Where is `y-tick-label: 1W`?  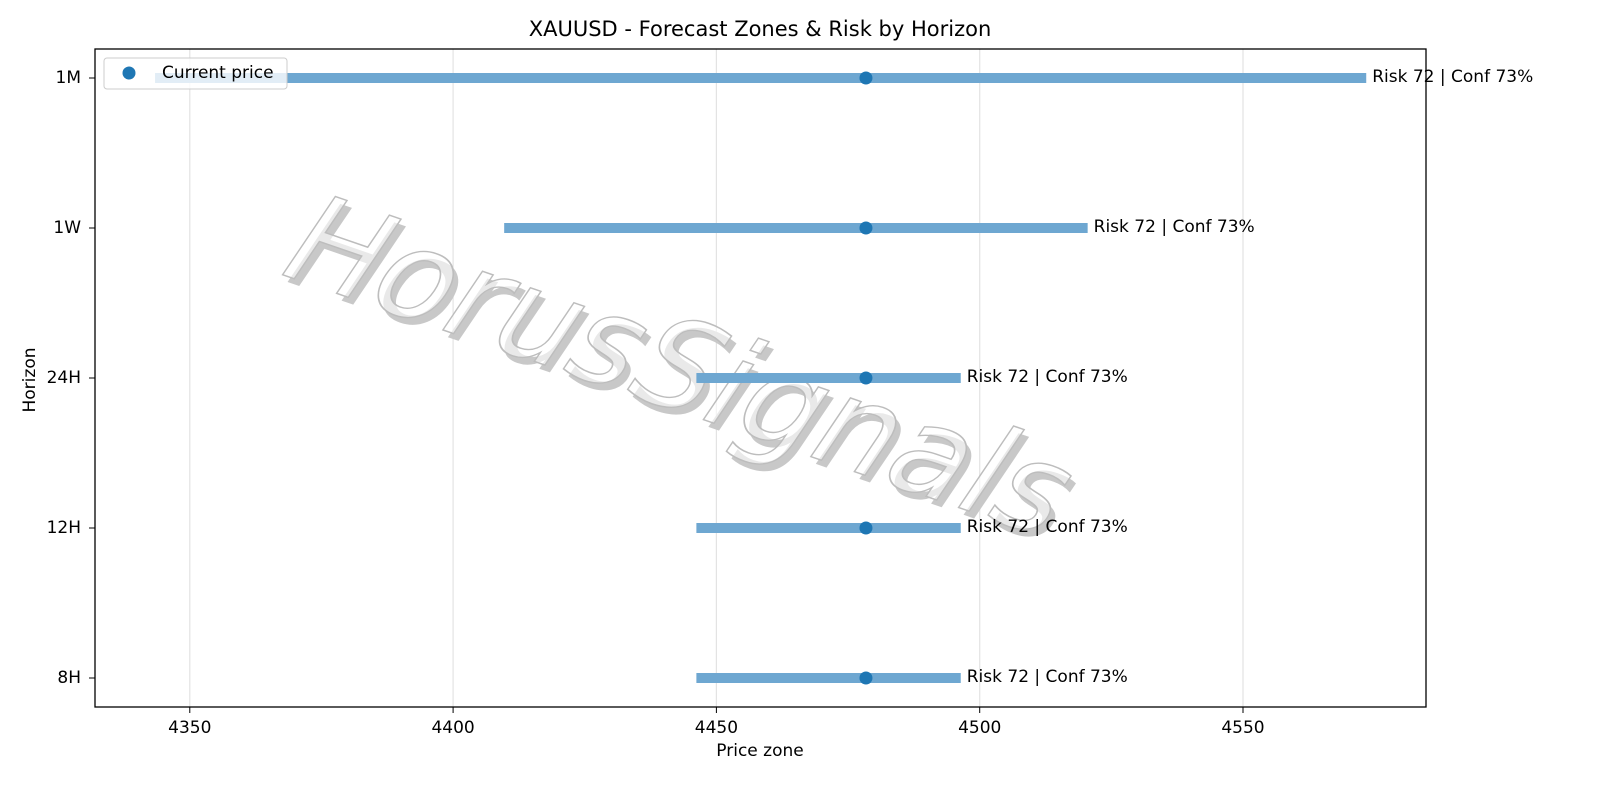 y-tick-label: 1W is located at coordinates (67, 228).